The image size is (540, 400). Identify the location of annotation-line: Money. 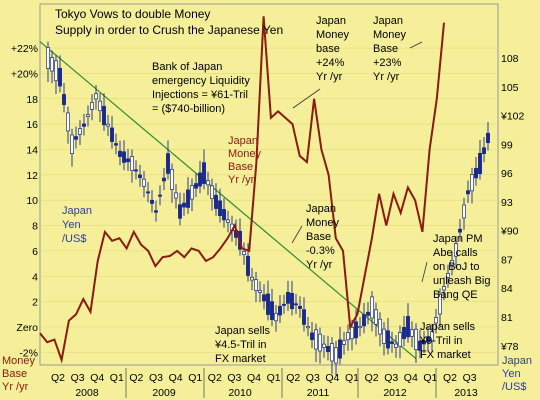
(323, 223).